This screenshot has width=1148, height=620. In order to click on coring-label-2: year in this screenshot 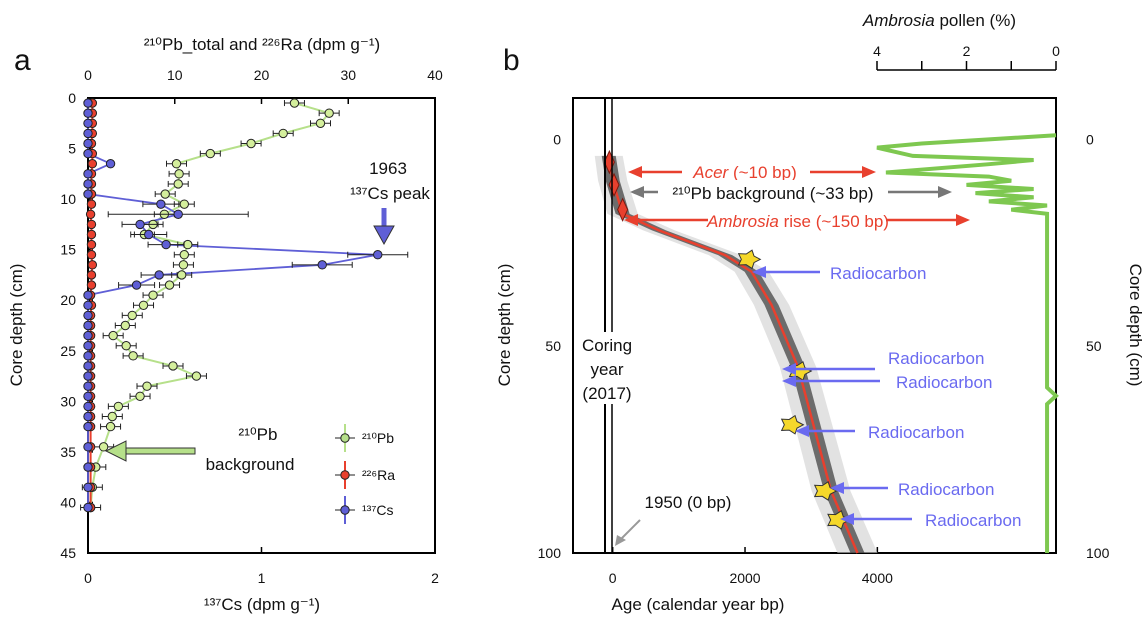, I will do `click(606, 369)`.